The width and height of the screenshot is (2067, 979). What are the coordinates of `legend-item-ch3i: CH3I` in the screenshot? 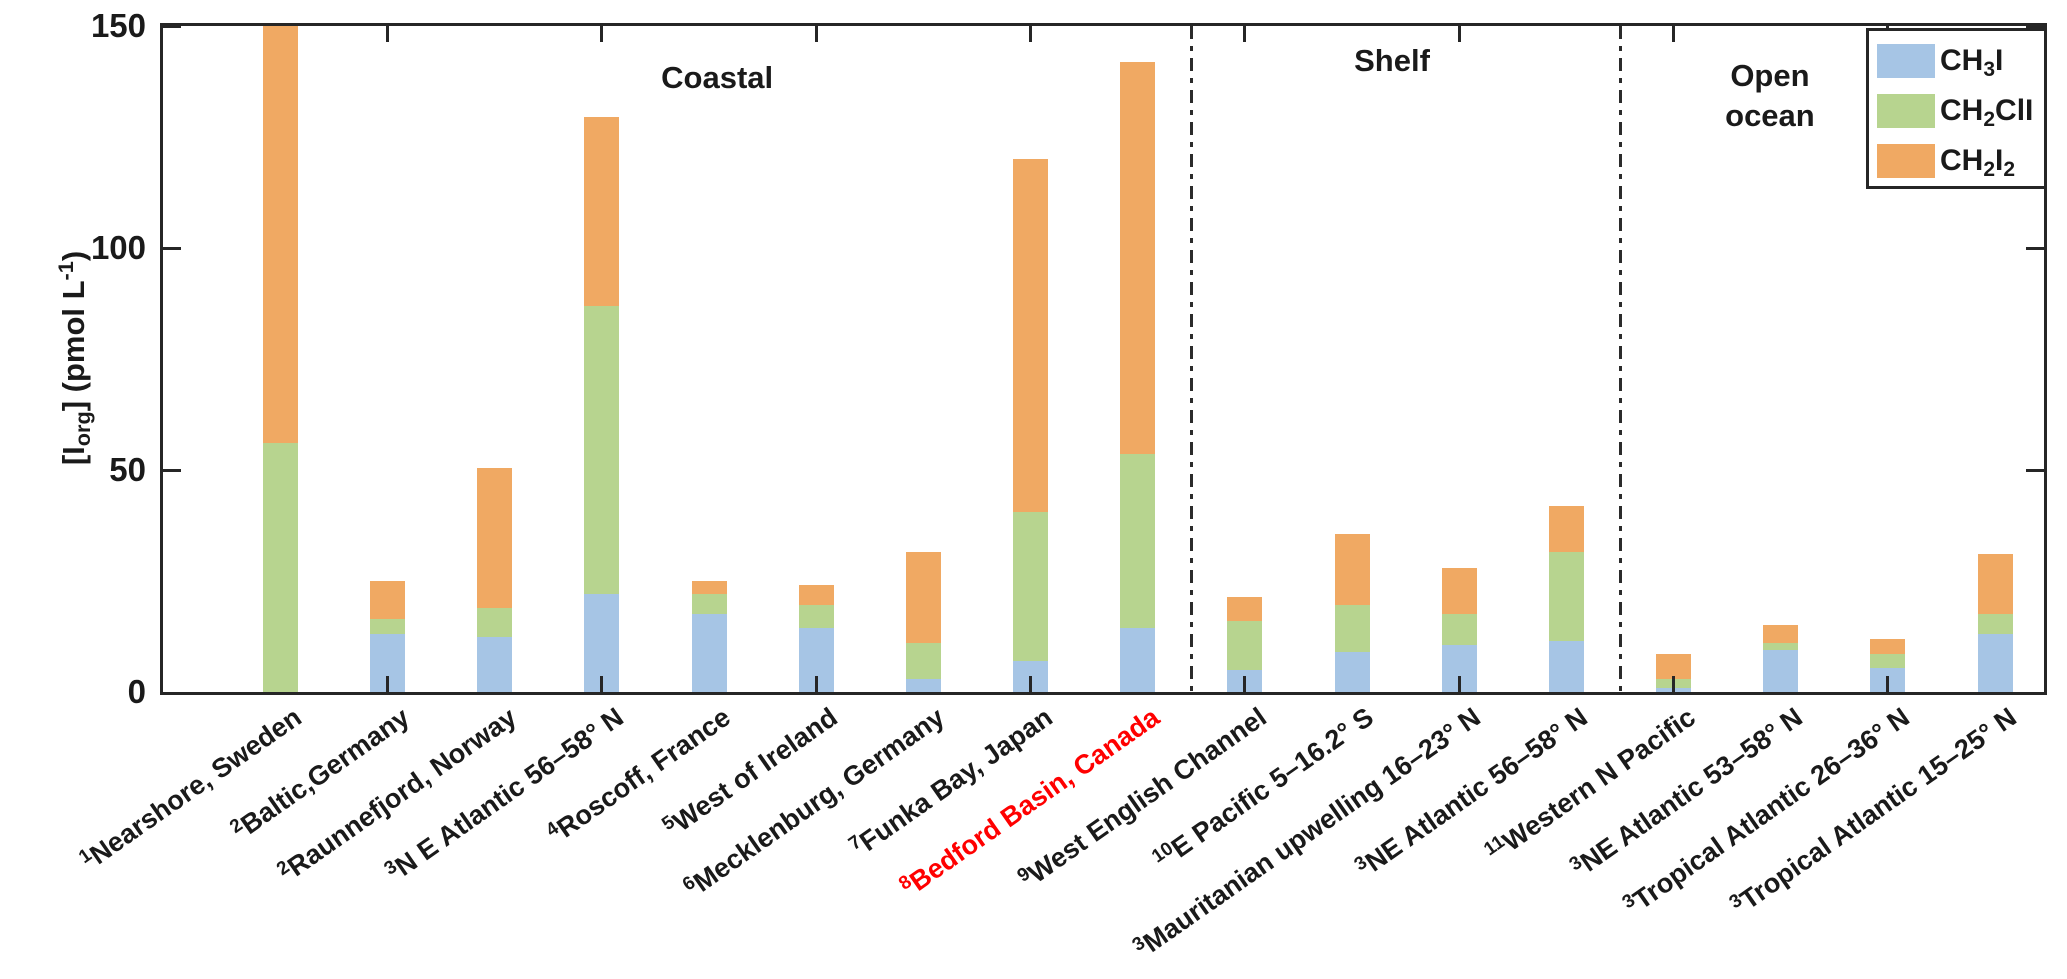 It's located at (1960, 61).